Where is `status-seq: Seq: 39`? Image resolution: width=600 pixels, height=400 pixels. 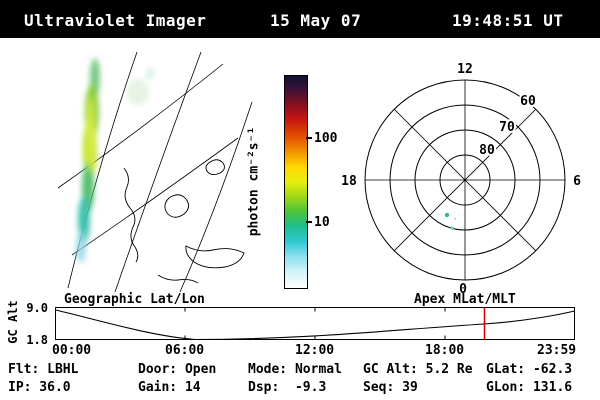
status-seq: Seq: 39 is located at coordinates (390, 387).